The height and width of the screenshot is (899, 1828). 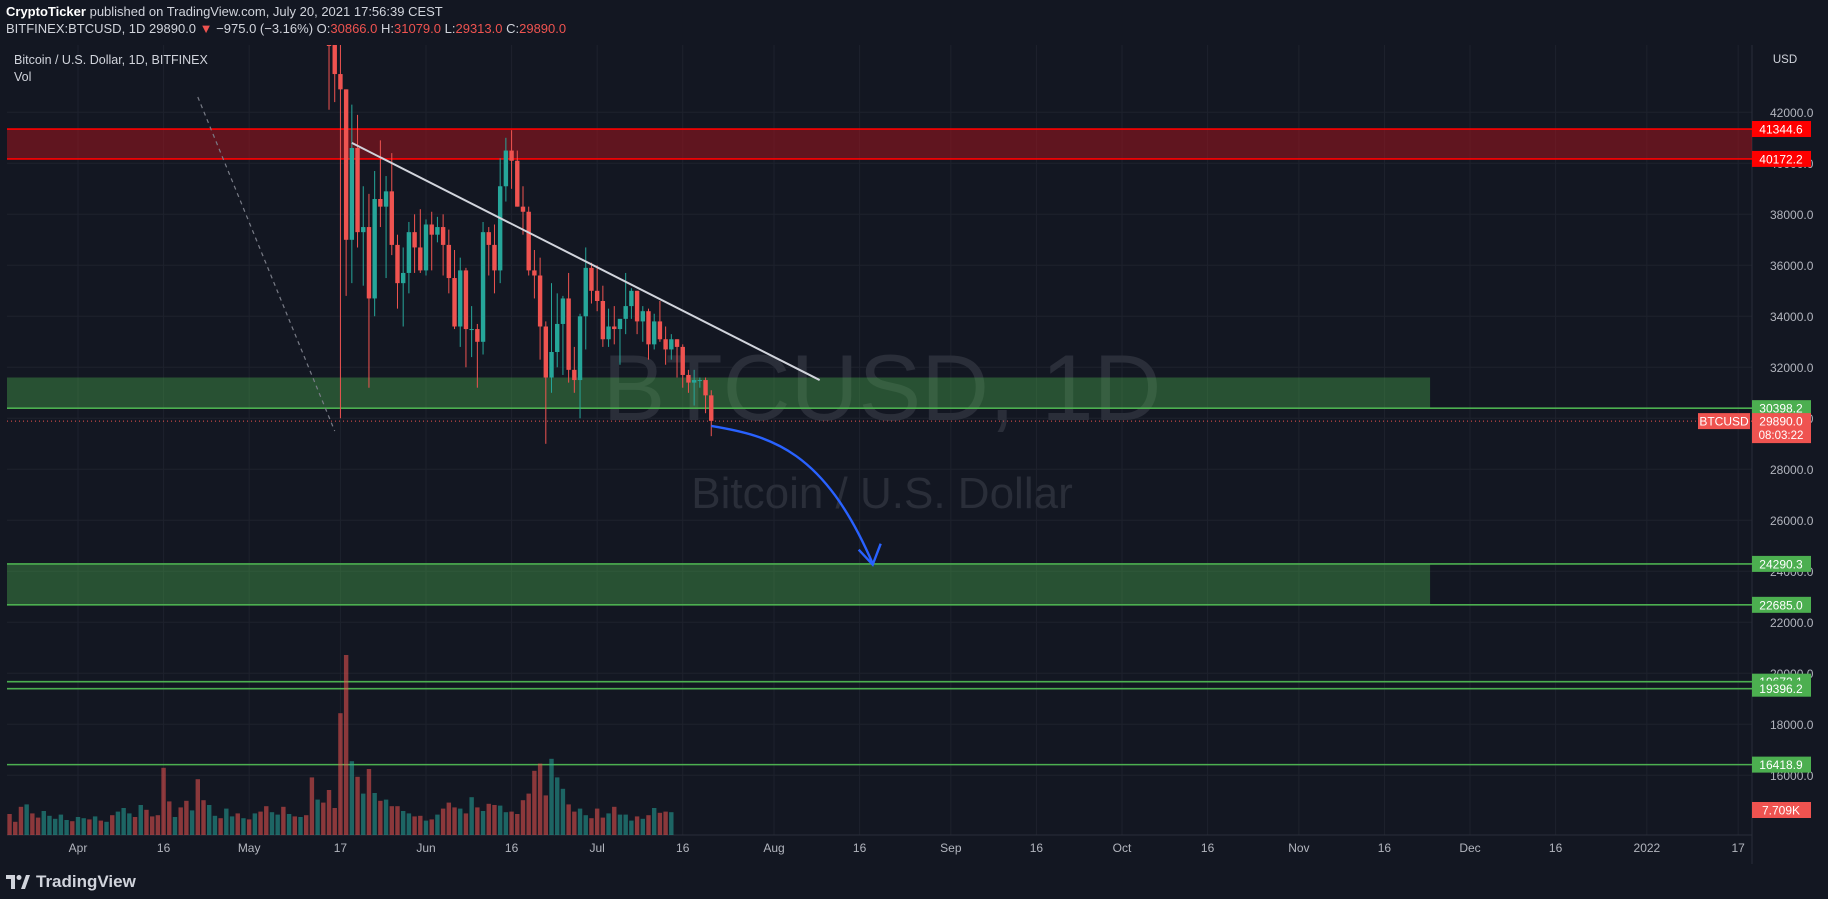 I want to click on author-name: CryptoTicker, so click(x=46, y=11).